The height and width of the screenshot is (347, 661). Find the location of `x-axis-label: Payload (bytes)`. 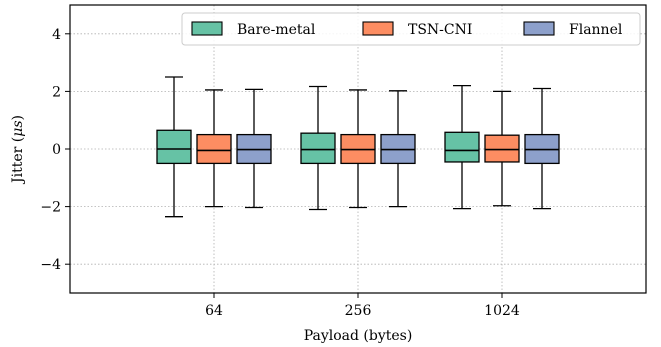

x-axis-label: Payload (bytes) is located at coordinates (358, 336).